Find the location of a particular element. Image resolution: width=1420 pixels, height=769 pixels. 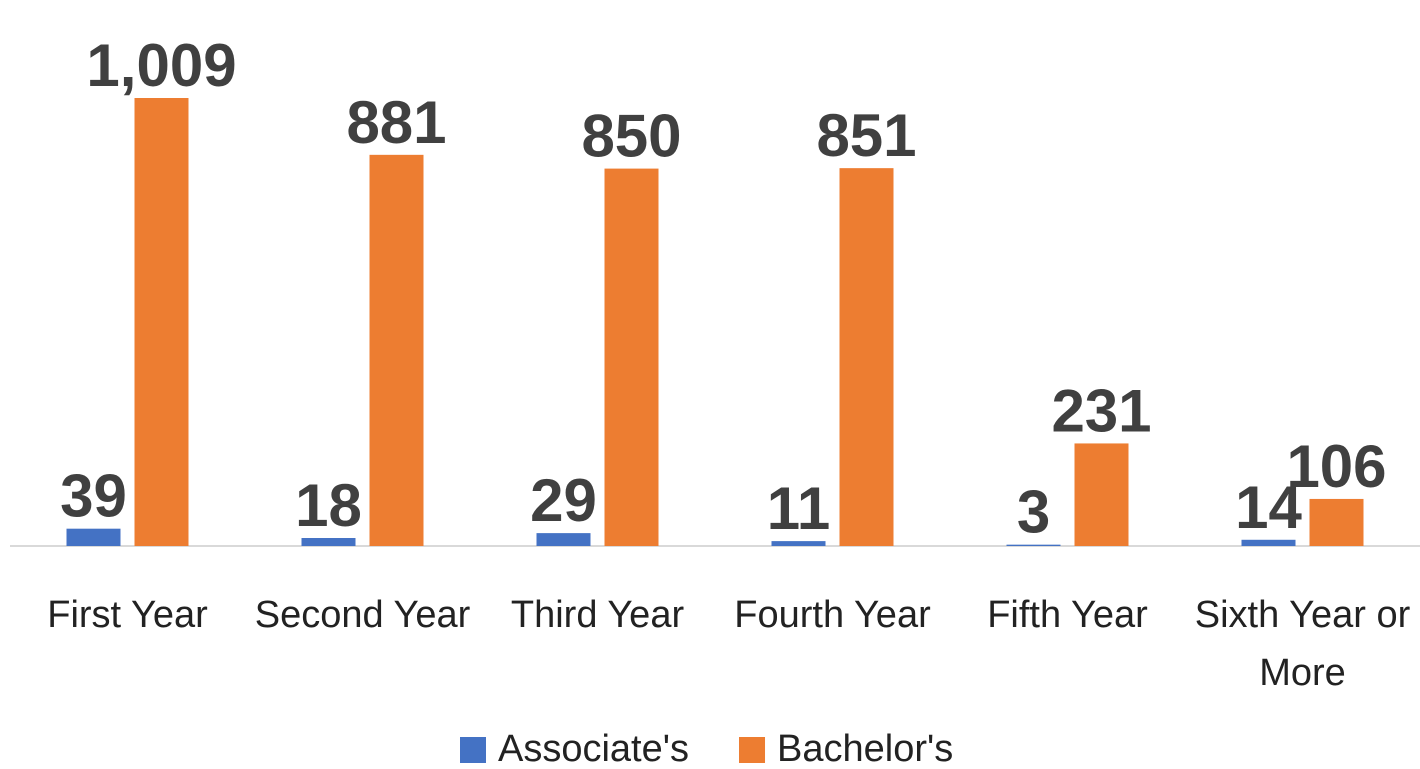

legend-label: Bachelor's is located at coordinates (865, 748).